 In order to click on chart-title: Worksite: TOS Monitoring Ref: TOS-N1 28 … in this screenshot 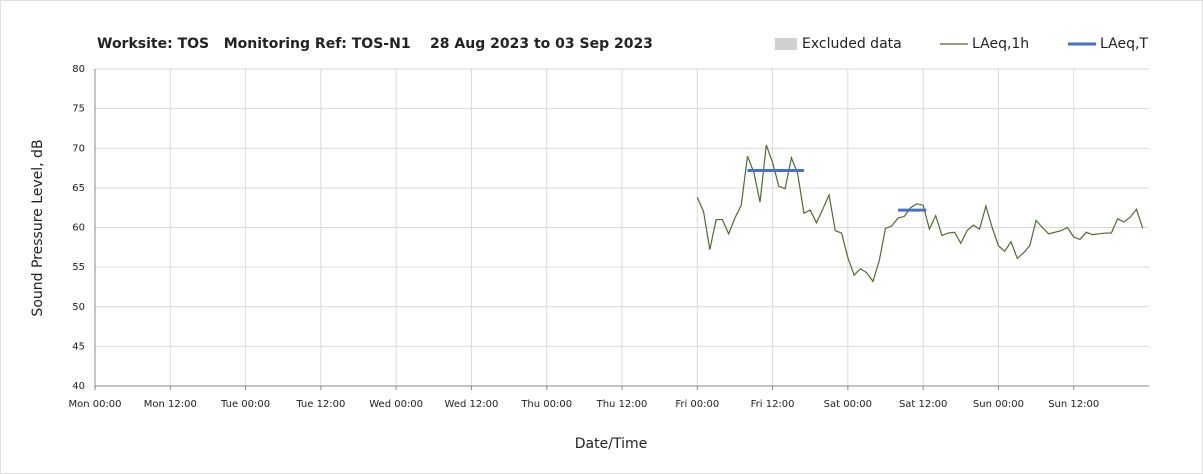, I will do `click(375, 44)`.